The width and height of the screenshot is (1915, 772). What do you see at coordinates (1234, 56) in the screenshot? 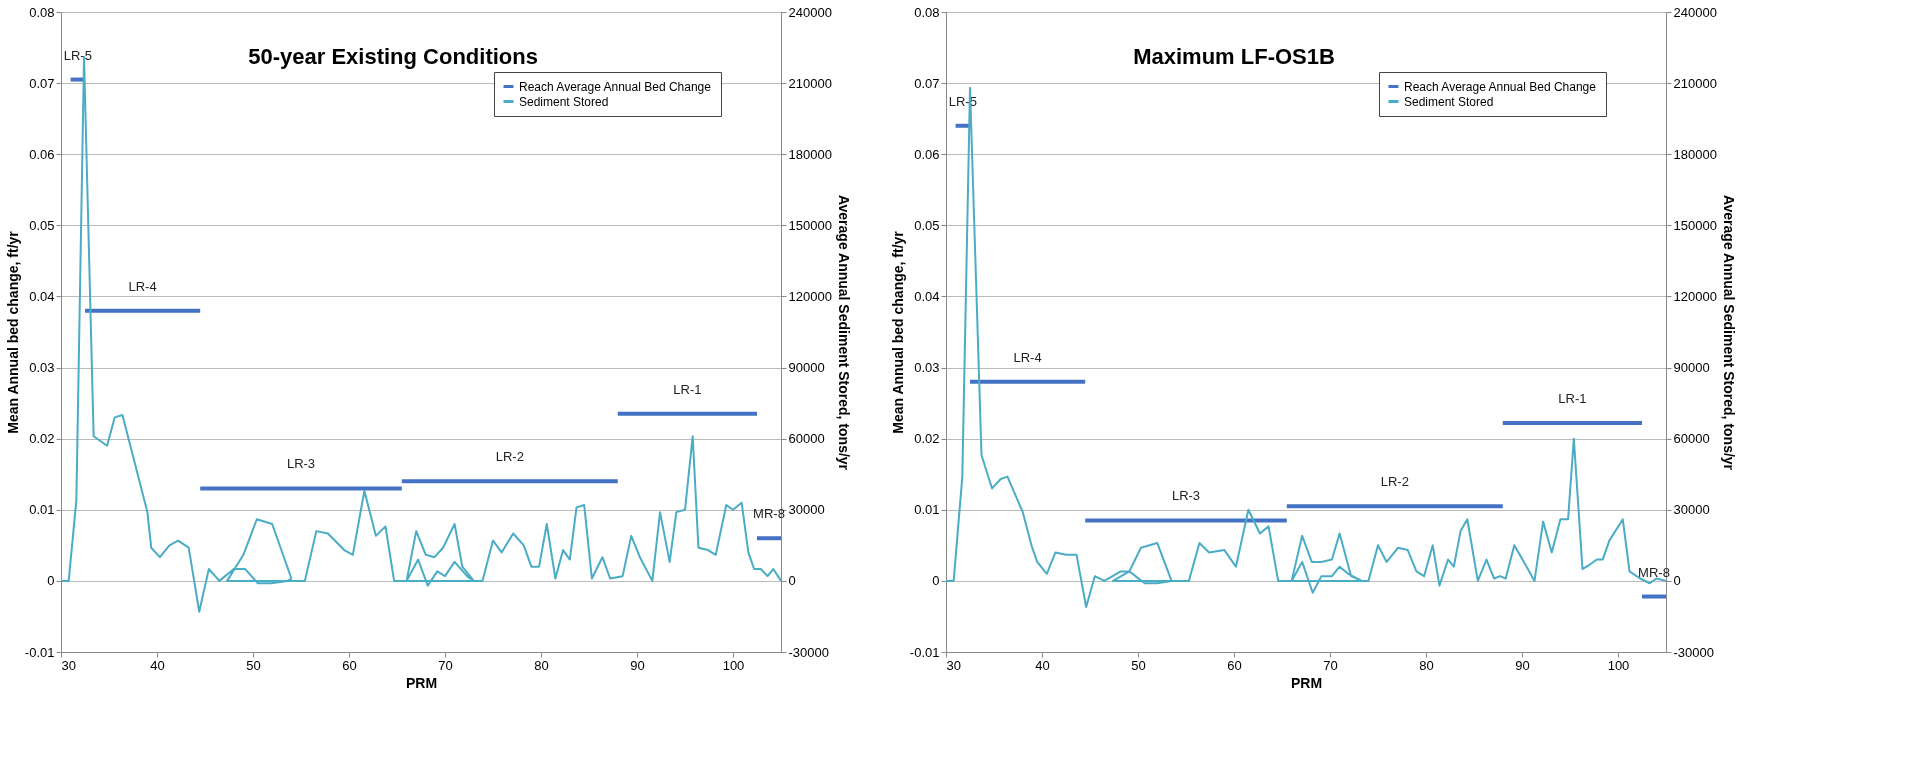
I see `text: Maximum LF-OS1B` at bounding box center [1234, 56].